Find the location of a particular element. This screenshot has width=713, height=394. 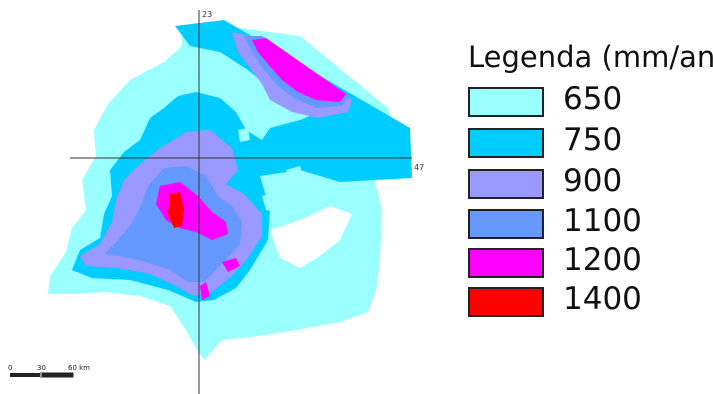

grid-label-vertical: 23 is located at coordinates (207, 14).